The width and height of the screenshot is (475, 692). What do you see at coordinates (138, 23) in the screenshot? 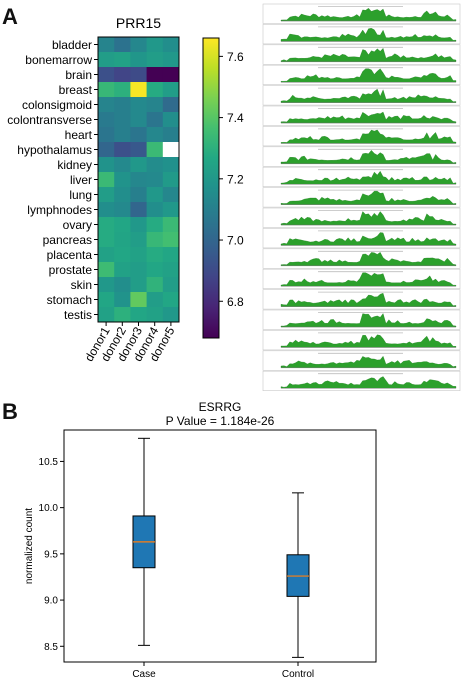
I see `heatmap-title: PRR15` at bounding box center [138, 23].